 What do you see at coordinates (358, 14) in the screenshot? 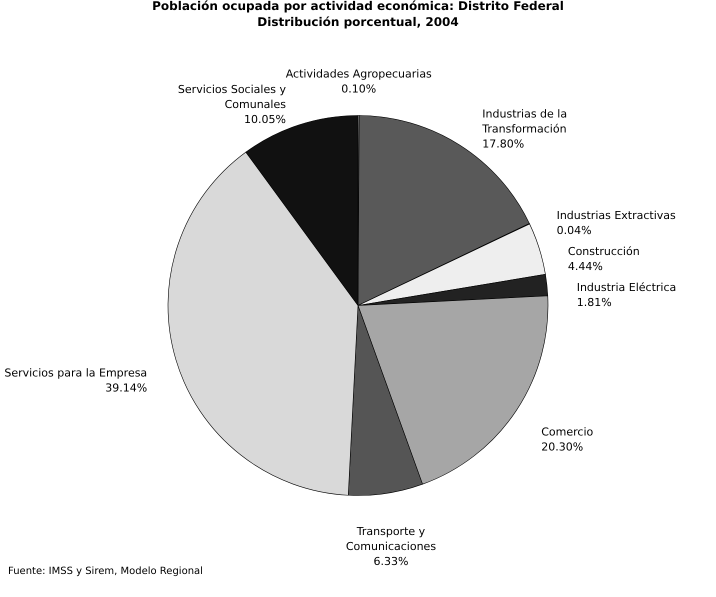
I see `chart-title: Población ocupada por actividad económica: Distrito Federal Distribución porcentual, 2004` at bounding box center [358, 14].